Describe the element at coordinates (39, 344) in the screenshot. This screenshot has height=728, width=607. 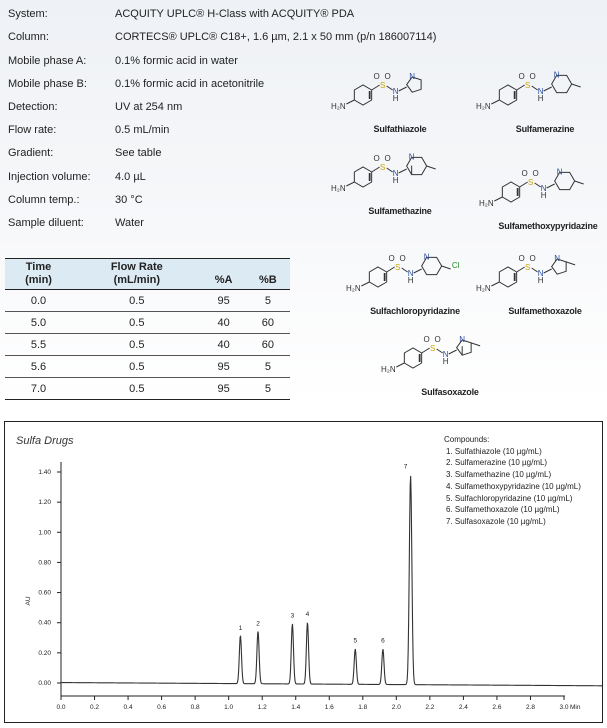
I see `table-cell: 5.5` at that location.